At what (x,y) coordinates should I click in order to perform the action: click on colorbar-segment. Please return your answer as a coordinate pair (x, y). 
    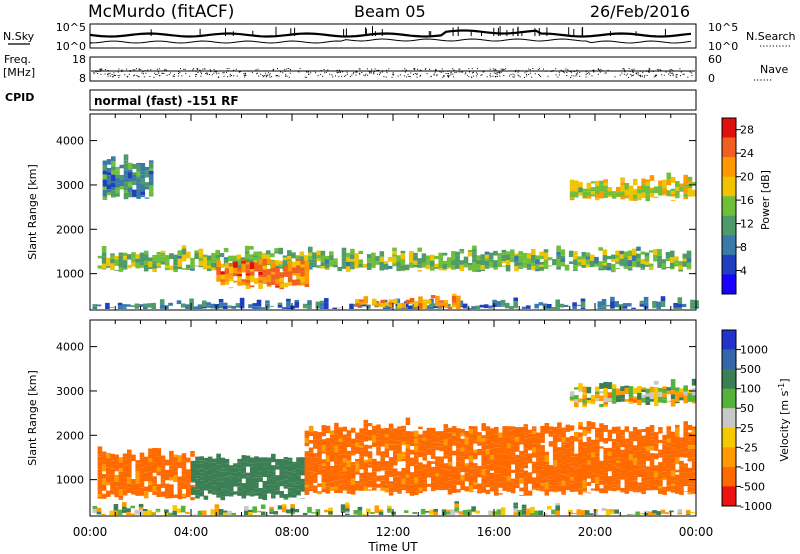
    Looking at the image, I should click on (729, 437).